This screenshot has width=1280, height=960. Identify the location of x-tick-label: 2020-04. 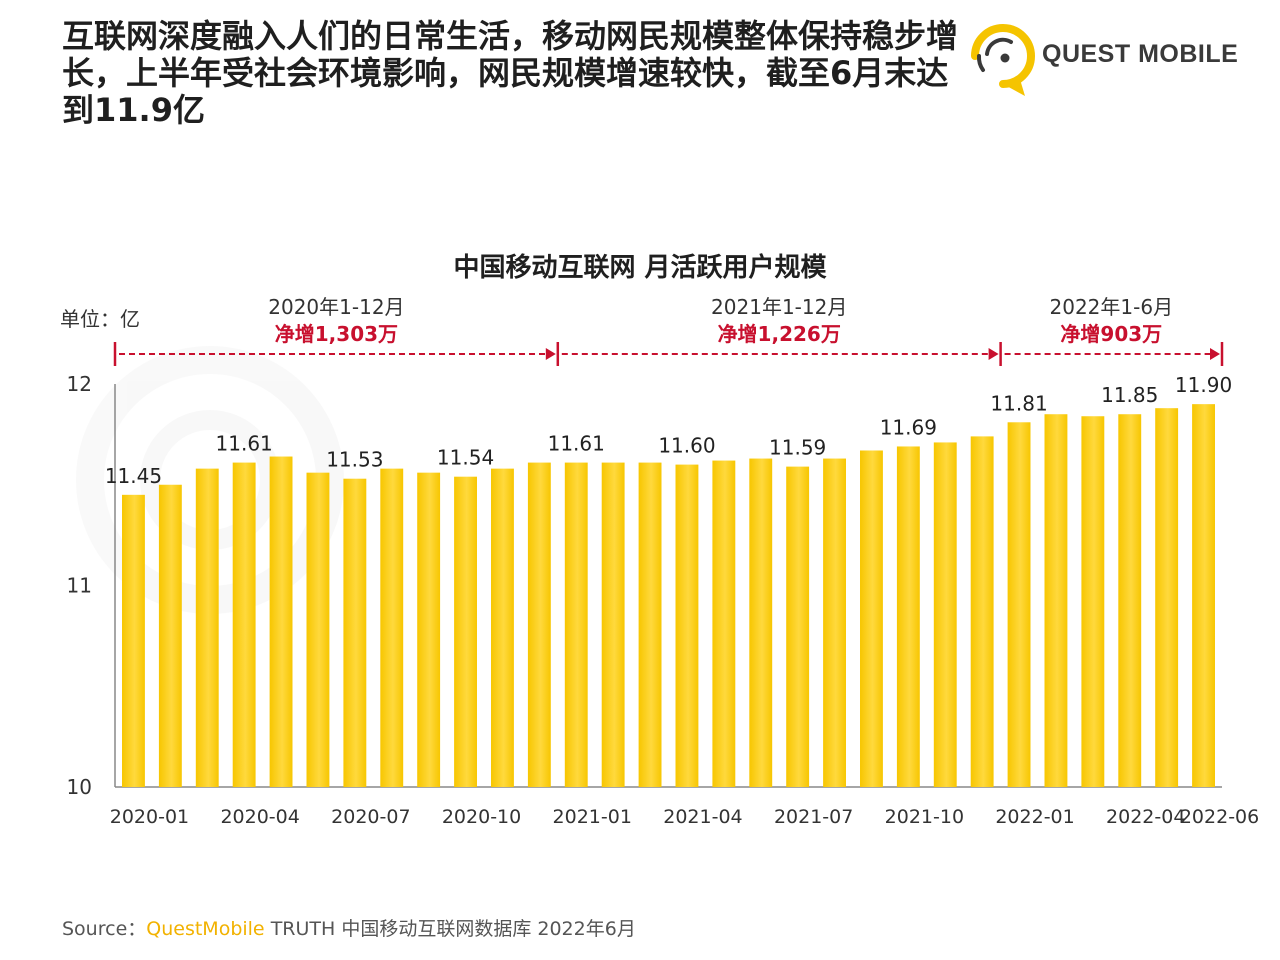
(259, 817).